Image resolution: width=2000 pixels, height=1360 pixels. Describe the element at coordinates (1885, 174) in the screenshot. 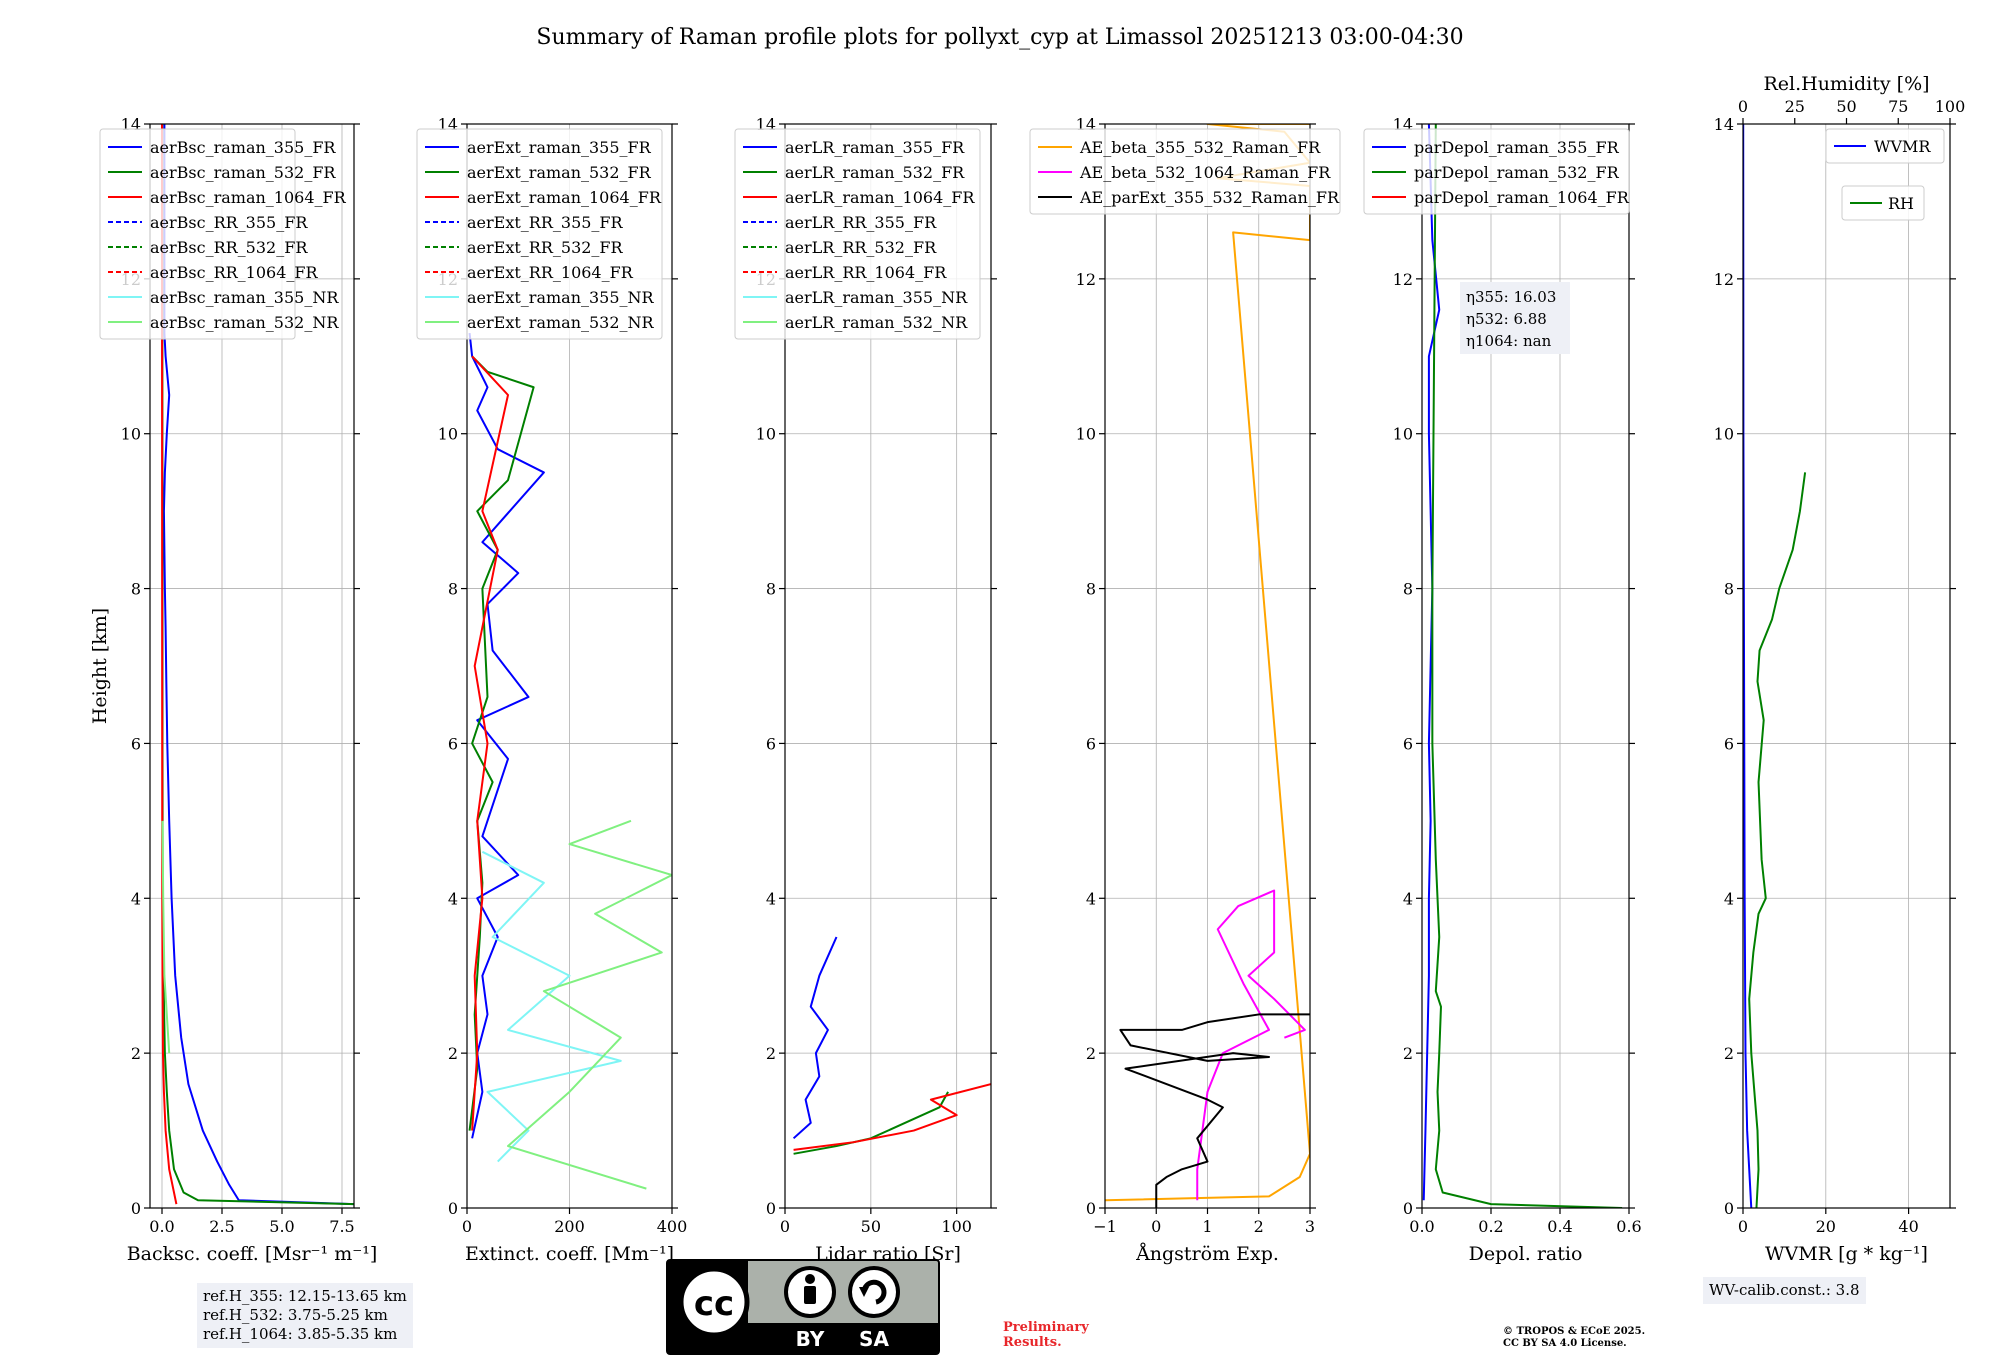

I see `legend-wv: WVMR RH` at that location.